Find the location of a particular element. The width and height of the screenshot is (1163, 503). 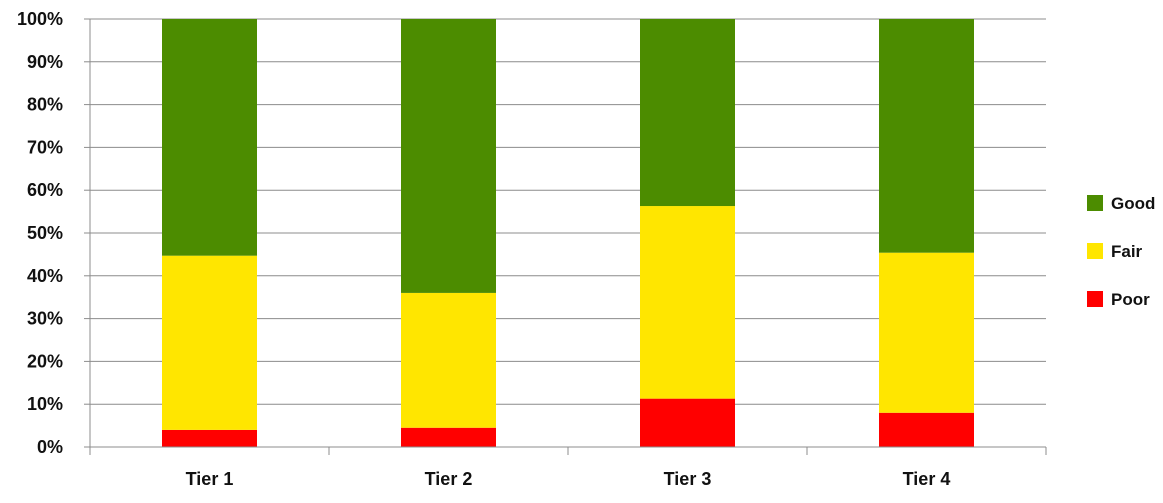

x-category-label: Tier 4 is located at coordinates (927, 479).